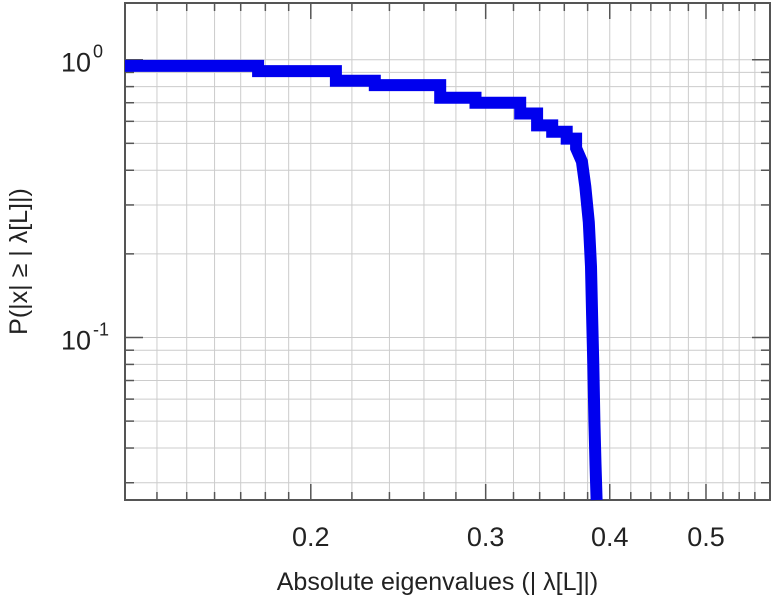 The width and height of the screenshot is (775, 600). Describe the element at coordinates (438, 582) in the screenshot. I see `x-axis-title: Absolute eigenvalues (| λ[L]|)` at that location.